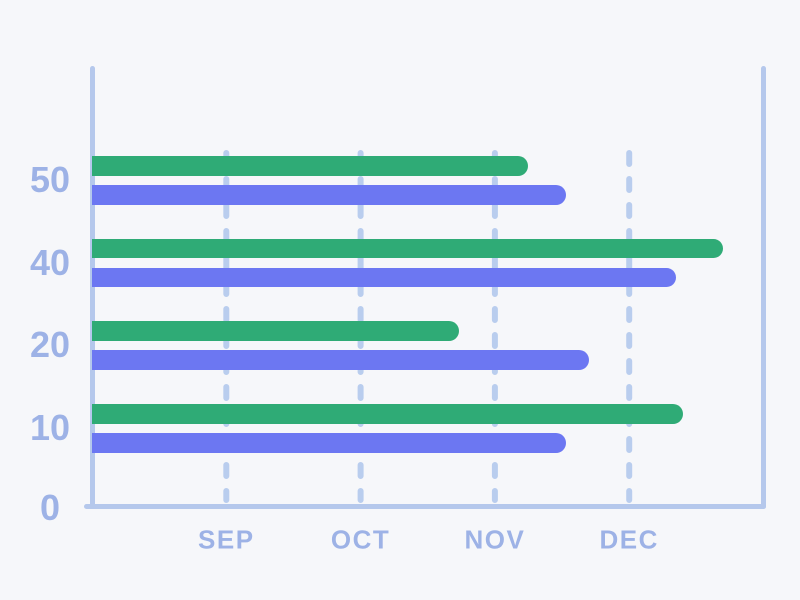 This screenshot has width=800, height=600. I want to click on right-border-line, so click(763, 287).